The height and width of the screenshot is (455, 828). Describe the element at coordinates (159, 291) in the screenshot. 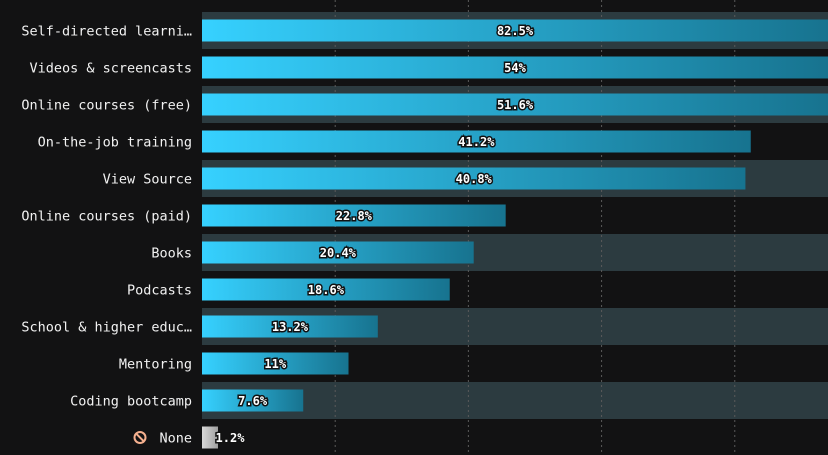

I see `category-label: Podcasts` at that location.